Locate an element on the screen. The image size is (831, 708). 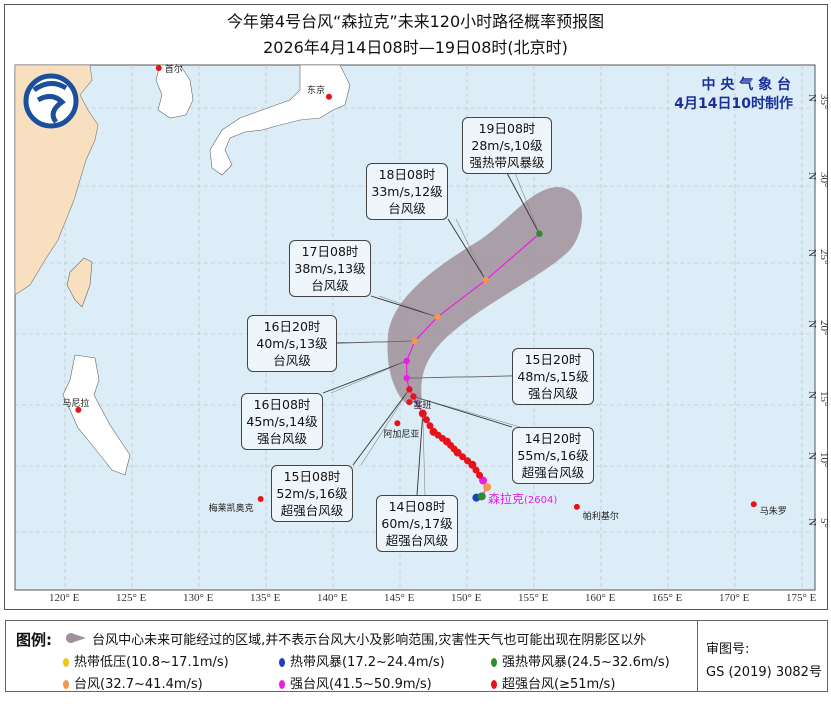
probability-cone is located at coordinates (485, 295).